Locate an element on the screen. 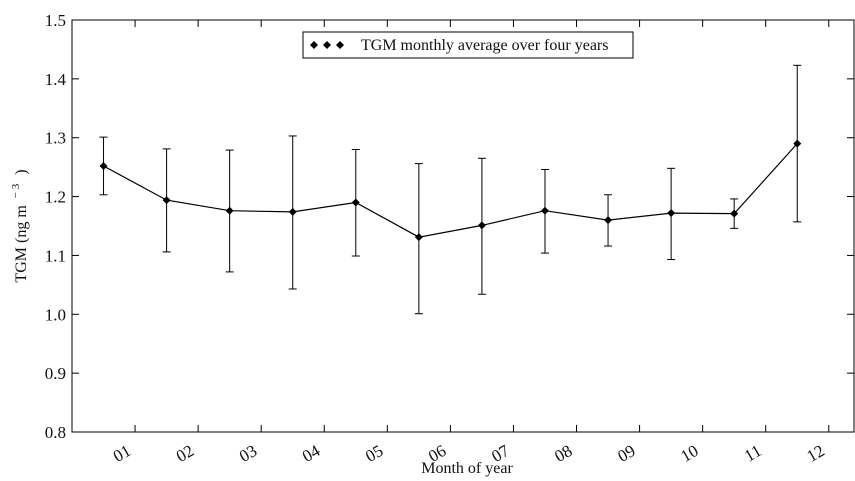  legend-markers is located at coordinates (327, 45).